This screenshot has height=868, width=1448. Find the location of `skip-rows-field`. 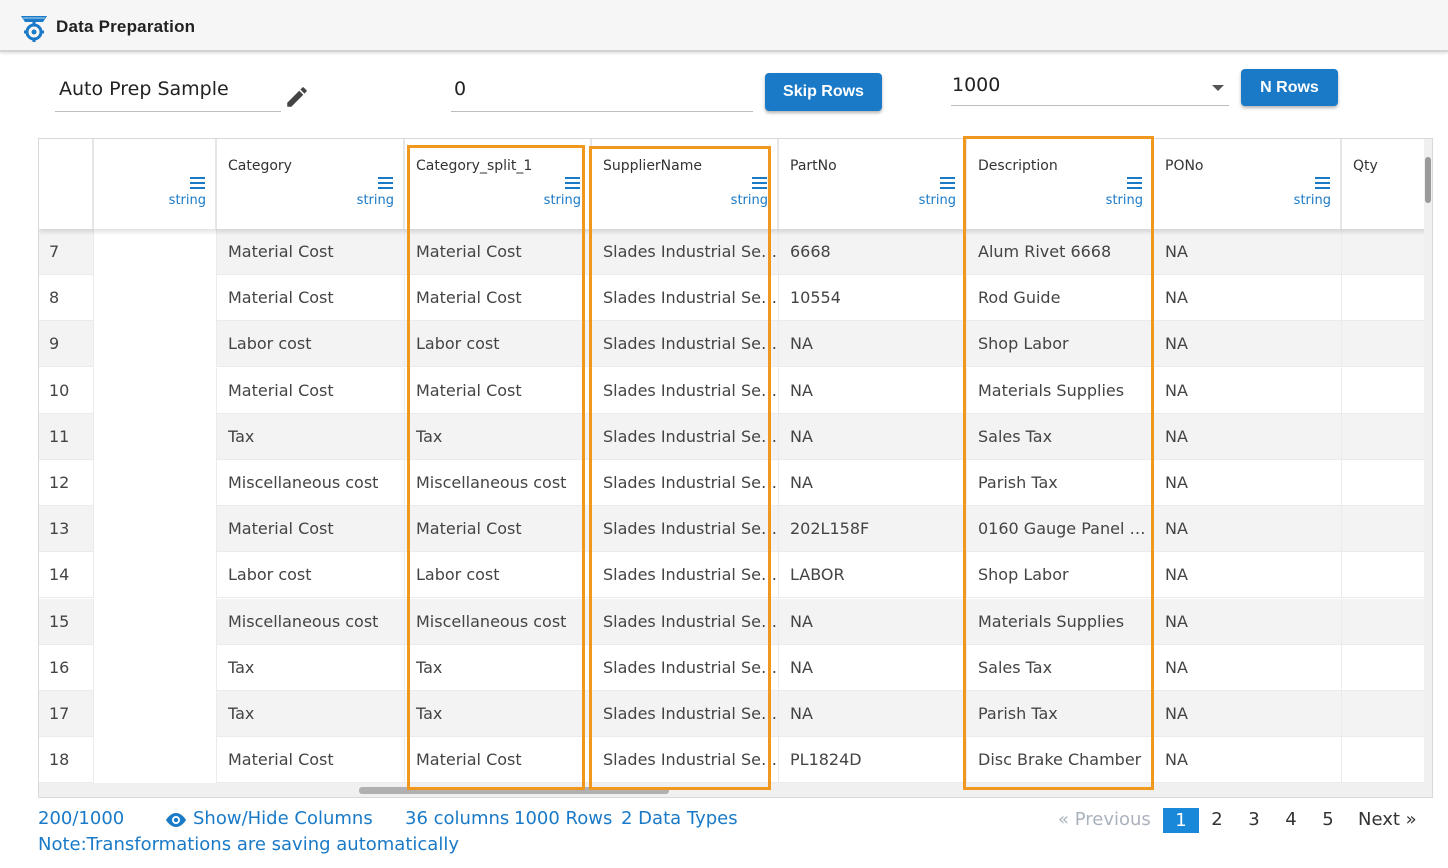

skip-rows-field is located at coordinates (602, 93).